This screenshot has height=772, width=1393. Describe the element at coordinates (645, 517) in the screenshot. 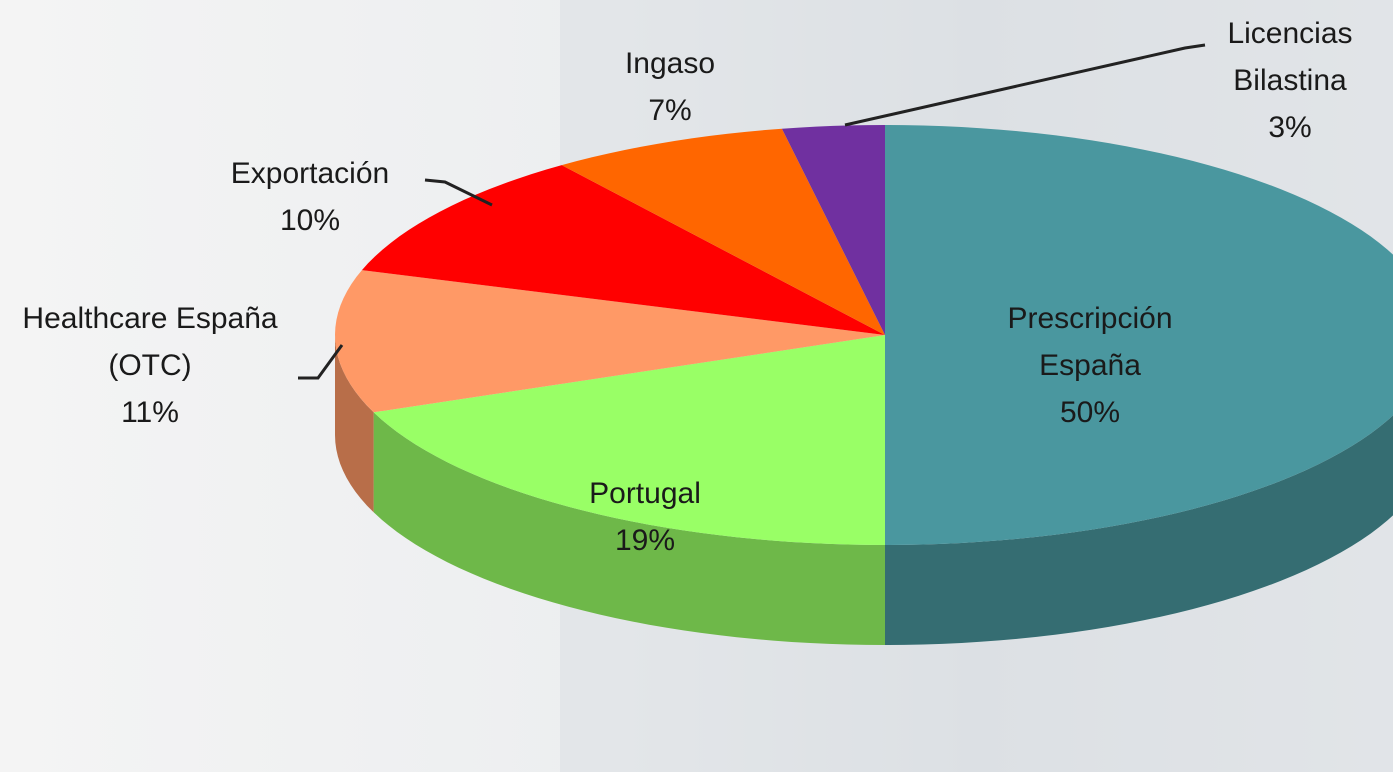

I see `slice-label: Portugal 19%` at that location.